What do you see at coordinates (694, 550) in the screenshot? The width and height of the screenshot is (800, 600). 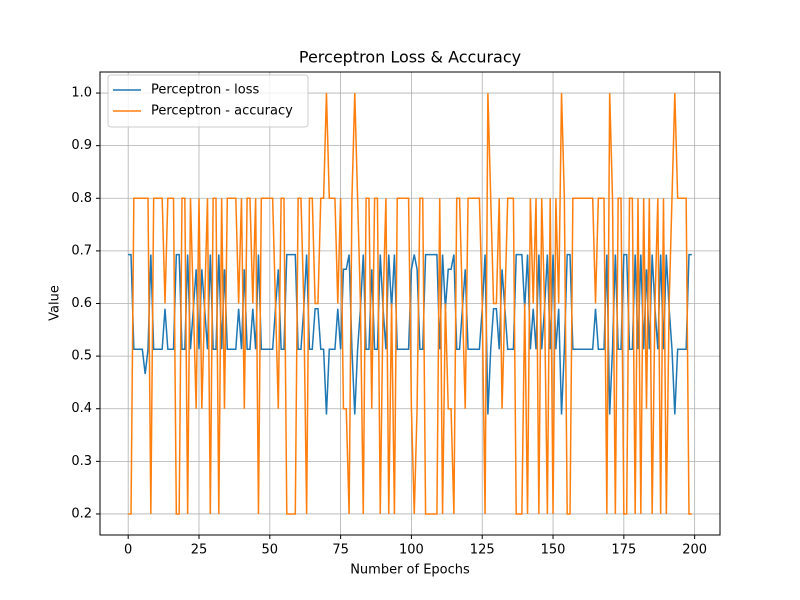 I see `x-tick-label: 200` at bounding box center [694, 550].